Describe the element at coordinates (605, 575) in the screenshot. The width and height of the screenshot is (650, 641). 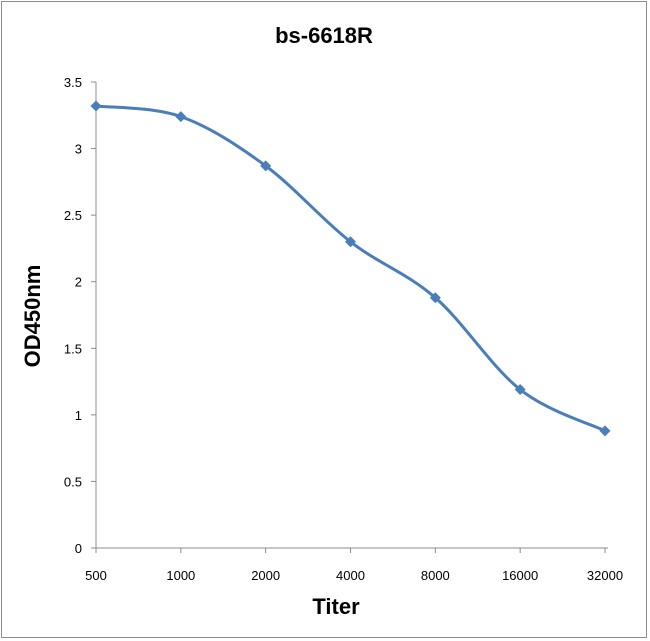
I see `x-tick-label: 32000` at that location.